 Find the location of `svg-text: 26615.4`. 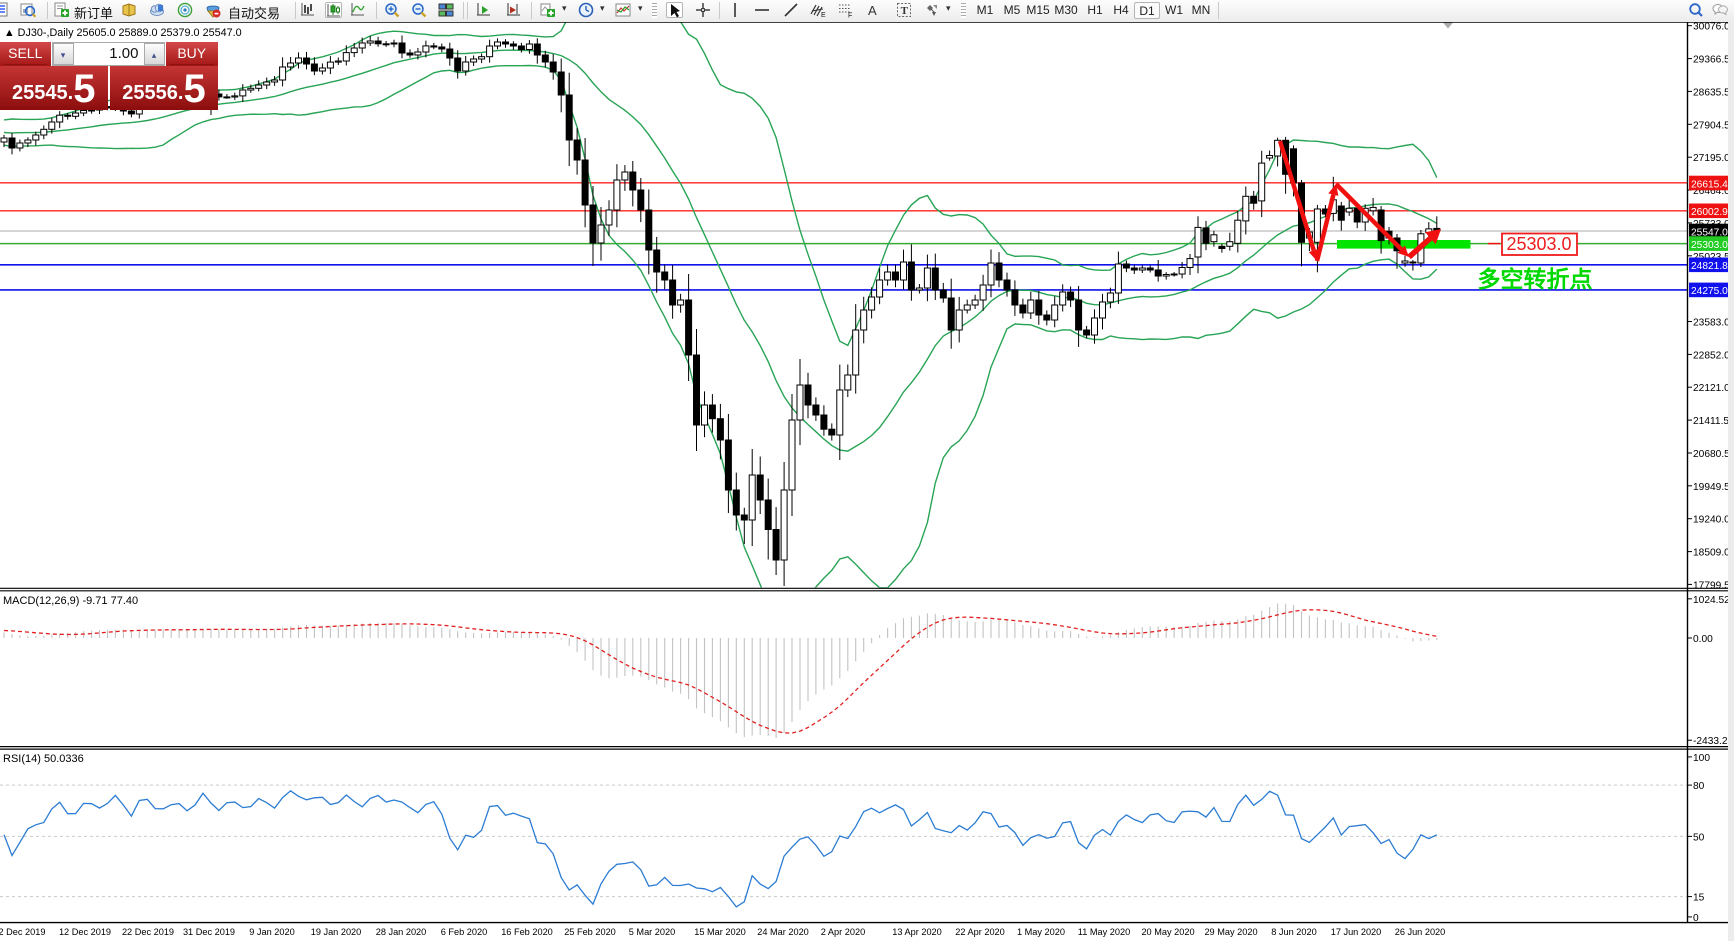

svg-text: 26615.4 is located at coordinates (1709, 184).